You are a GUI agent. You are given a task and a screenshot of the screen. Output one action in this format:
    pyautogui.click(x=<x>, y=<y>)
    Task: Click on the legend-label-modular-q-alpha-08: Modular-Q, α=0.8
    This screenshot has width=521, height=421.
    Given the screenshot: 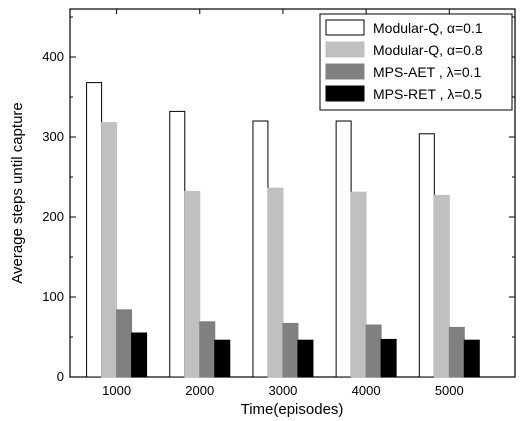 What is the action you would take?
    pyautogui.click(x=428, y=50)
    